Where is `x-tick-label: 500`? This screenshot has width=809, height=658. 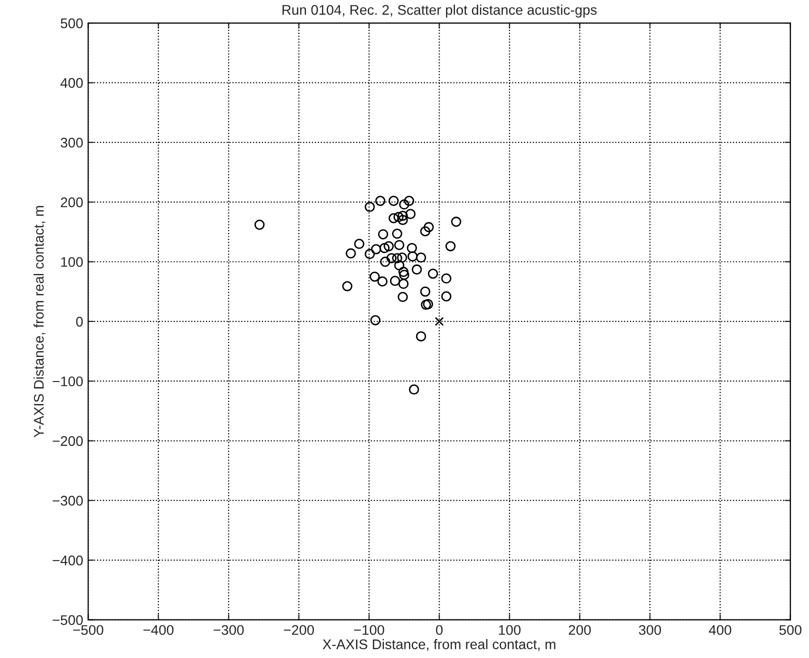 x-tick-label: 500 is located at coordinates (790, 630).